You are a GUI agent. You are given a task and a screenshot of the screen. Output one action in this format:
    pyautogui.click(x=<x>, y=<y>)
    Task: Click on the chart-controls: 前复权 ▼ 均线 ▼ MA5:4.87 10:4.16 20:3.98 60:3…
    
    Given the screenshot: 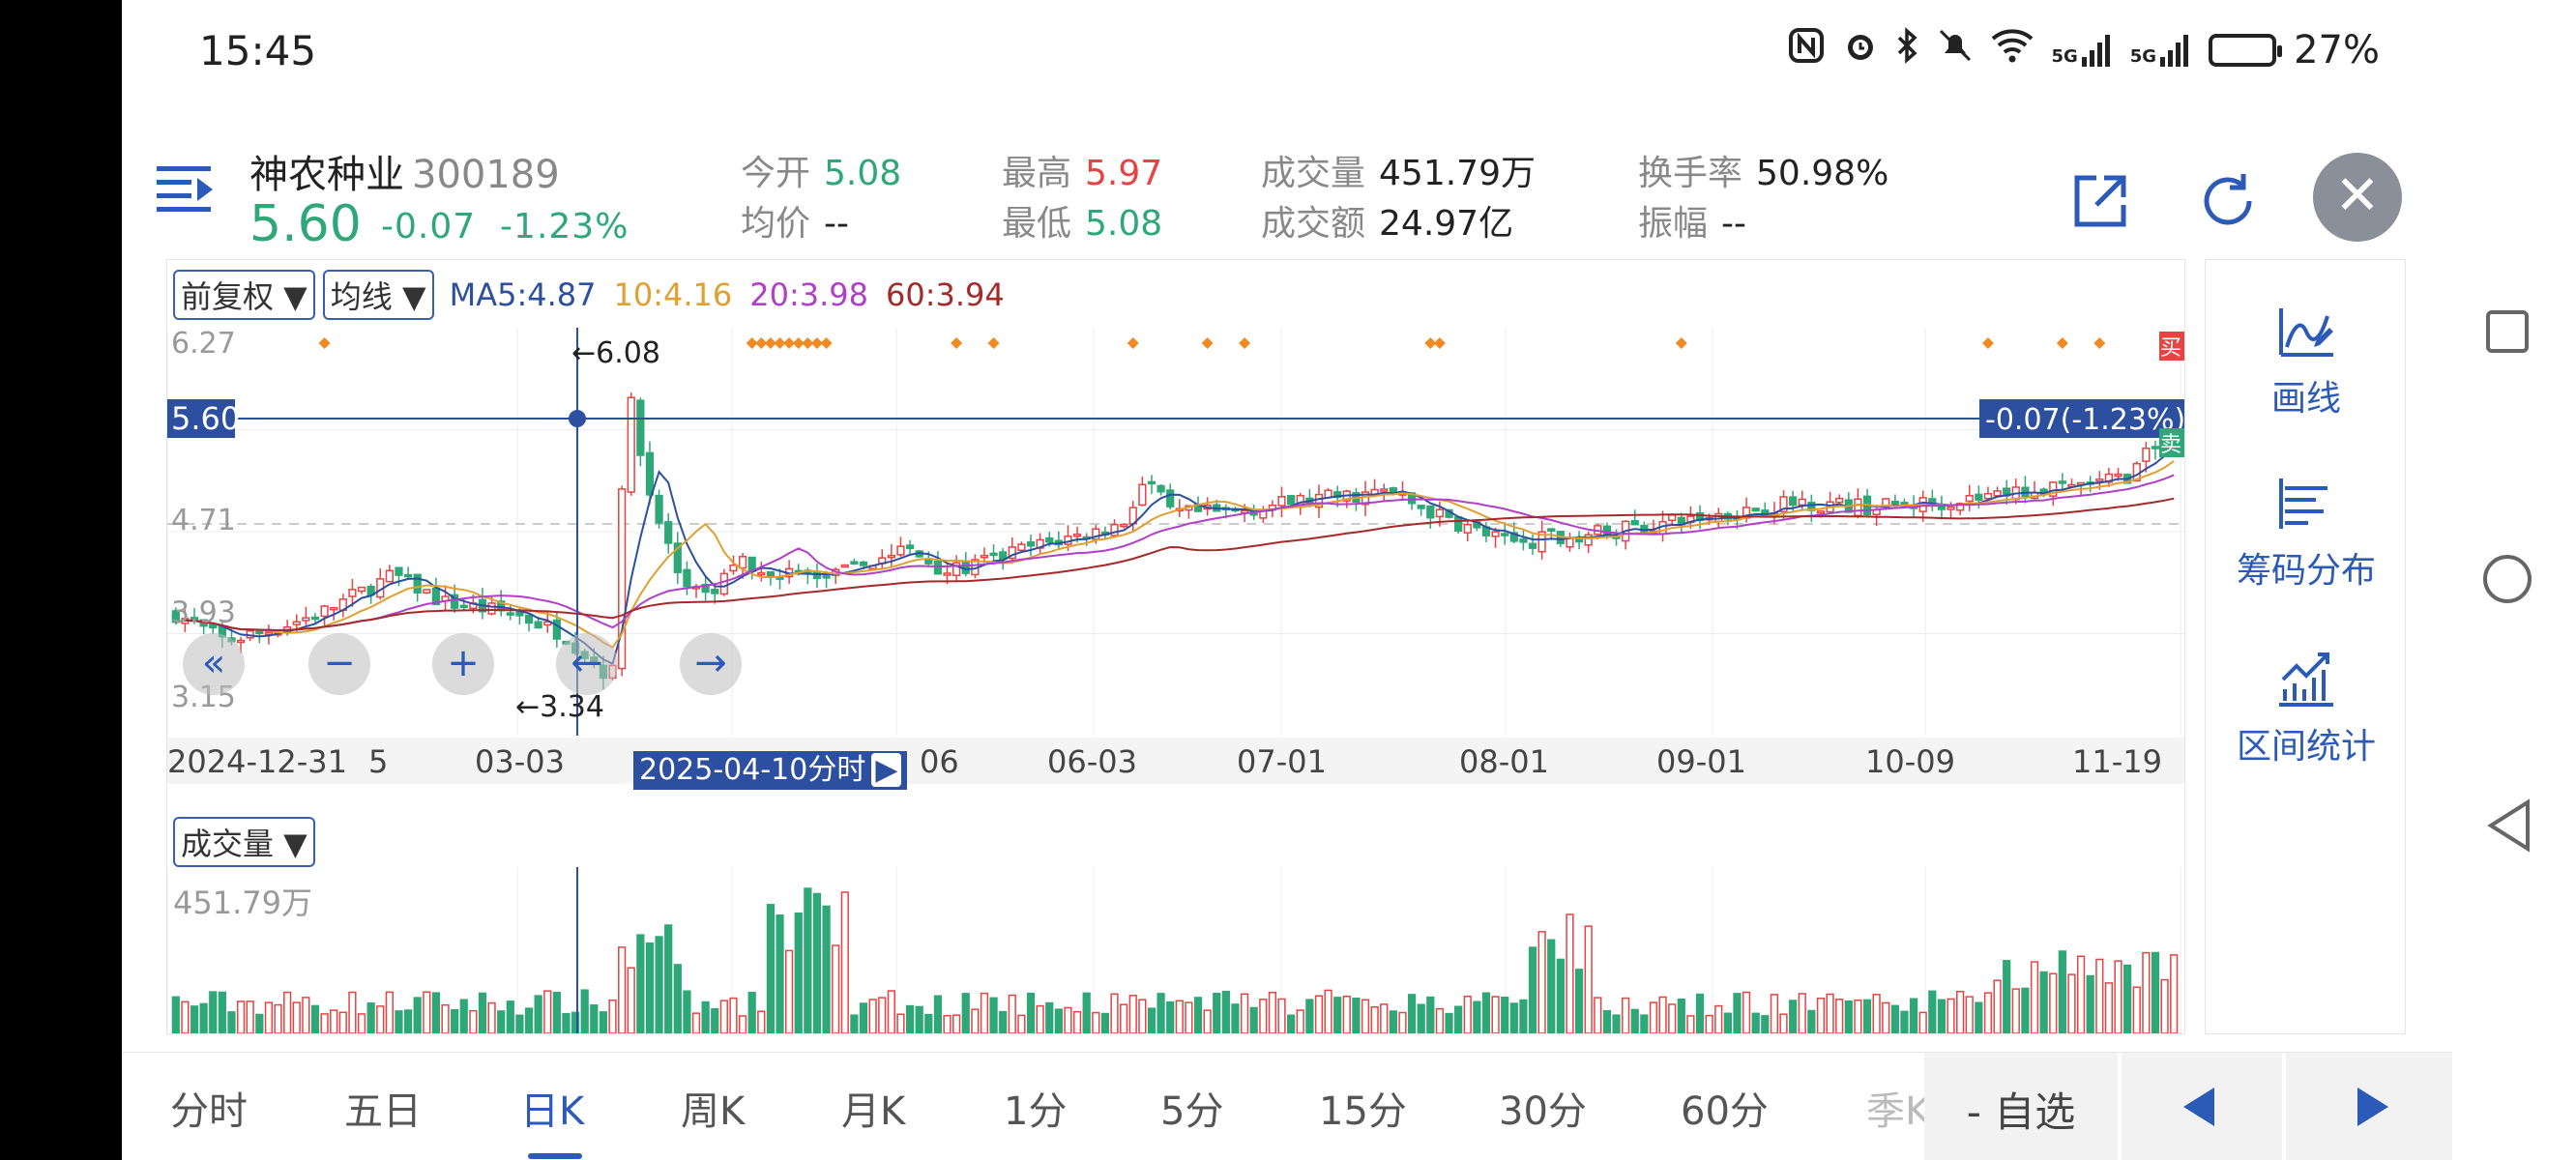 What is the action you would take?
    pyautogui.click(x=589, y=295)
    